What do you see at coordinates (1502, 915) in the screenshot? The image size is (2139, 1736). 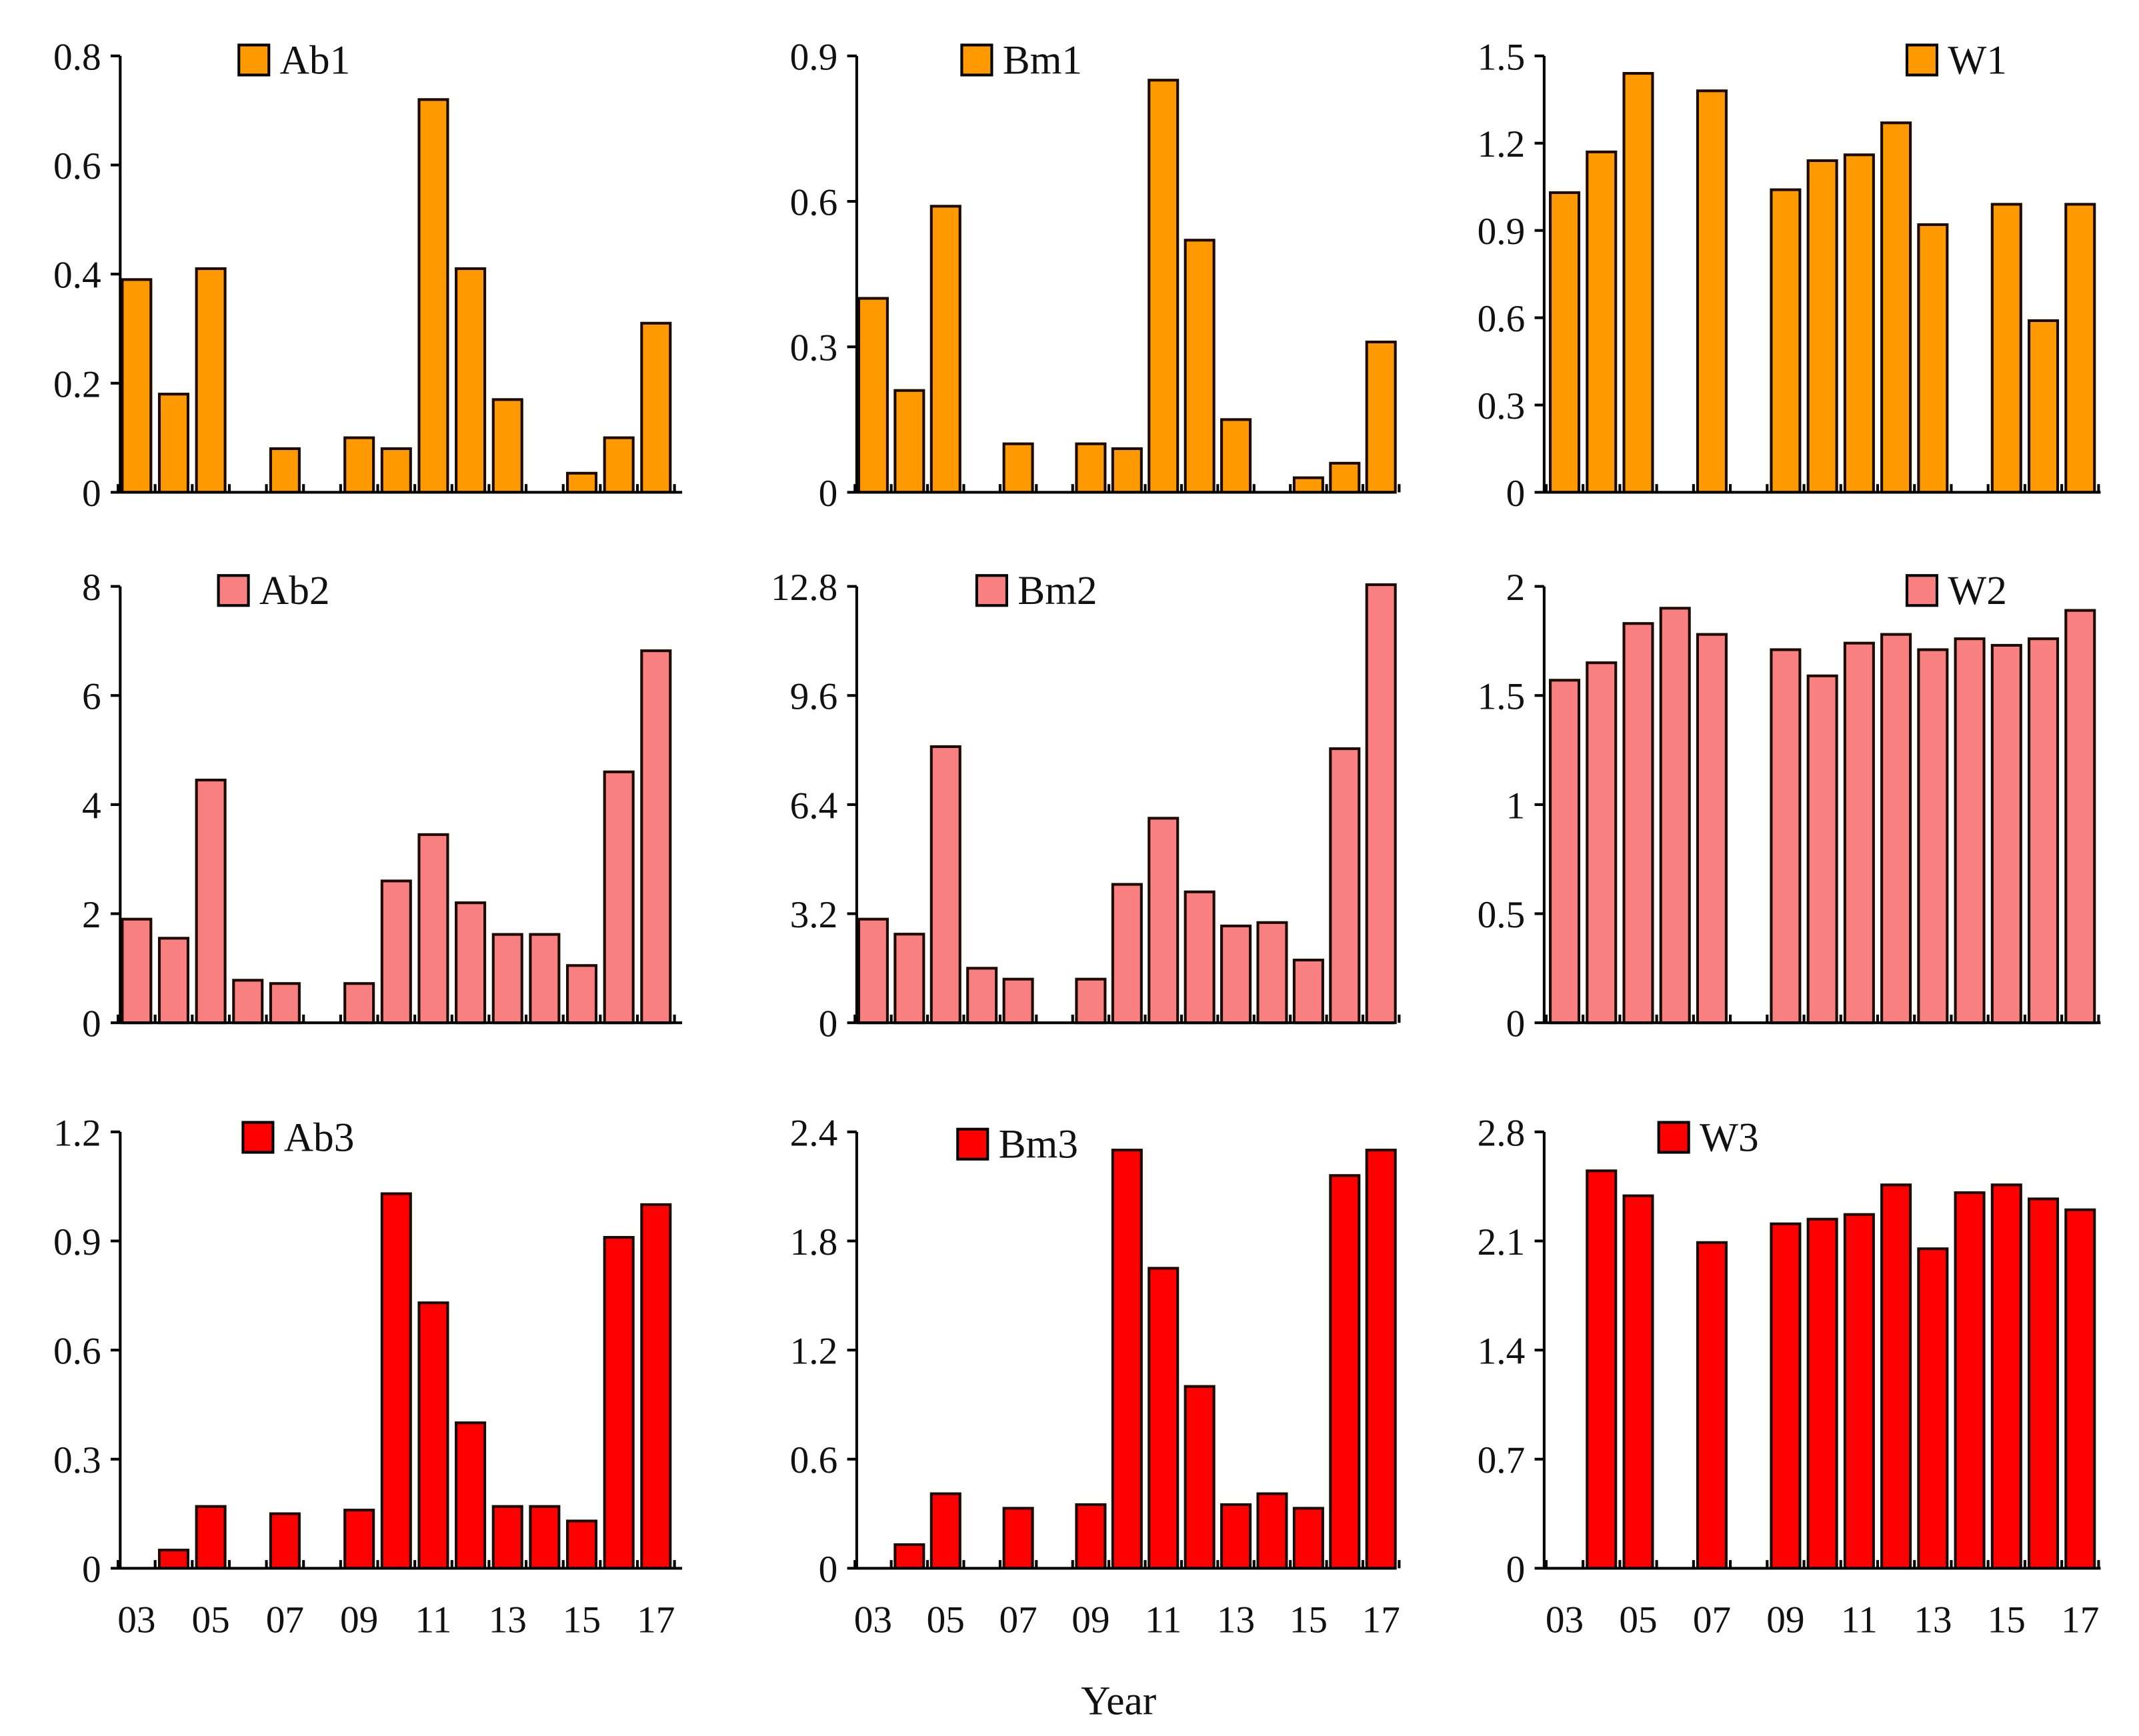 I see `y-tick-label: 0.5` at bounding box center [1502, 915].